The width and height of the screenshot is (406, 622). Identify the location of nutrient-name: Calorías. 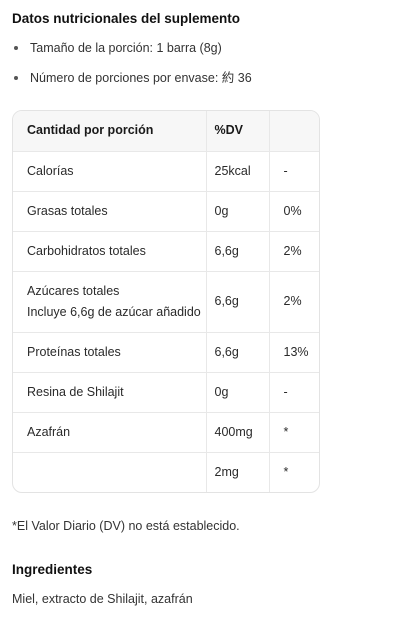
(110, 171).